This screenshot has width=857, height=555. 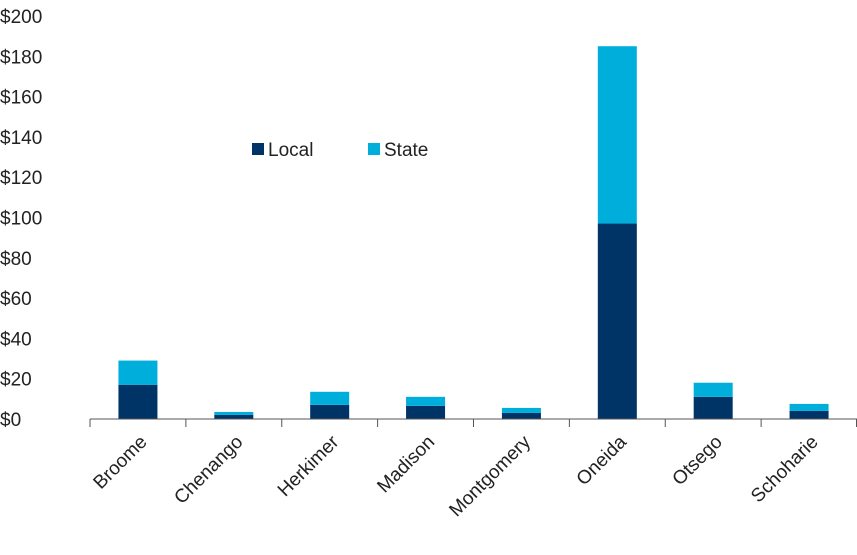 What do you see at coordinates (21, 17) in the screenshot?
I see `y-tick-label: $200` at bounding box center [21, 17].